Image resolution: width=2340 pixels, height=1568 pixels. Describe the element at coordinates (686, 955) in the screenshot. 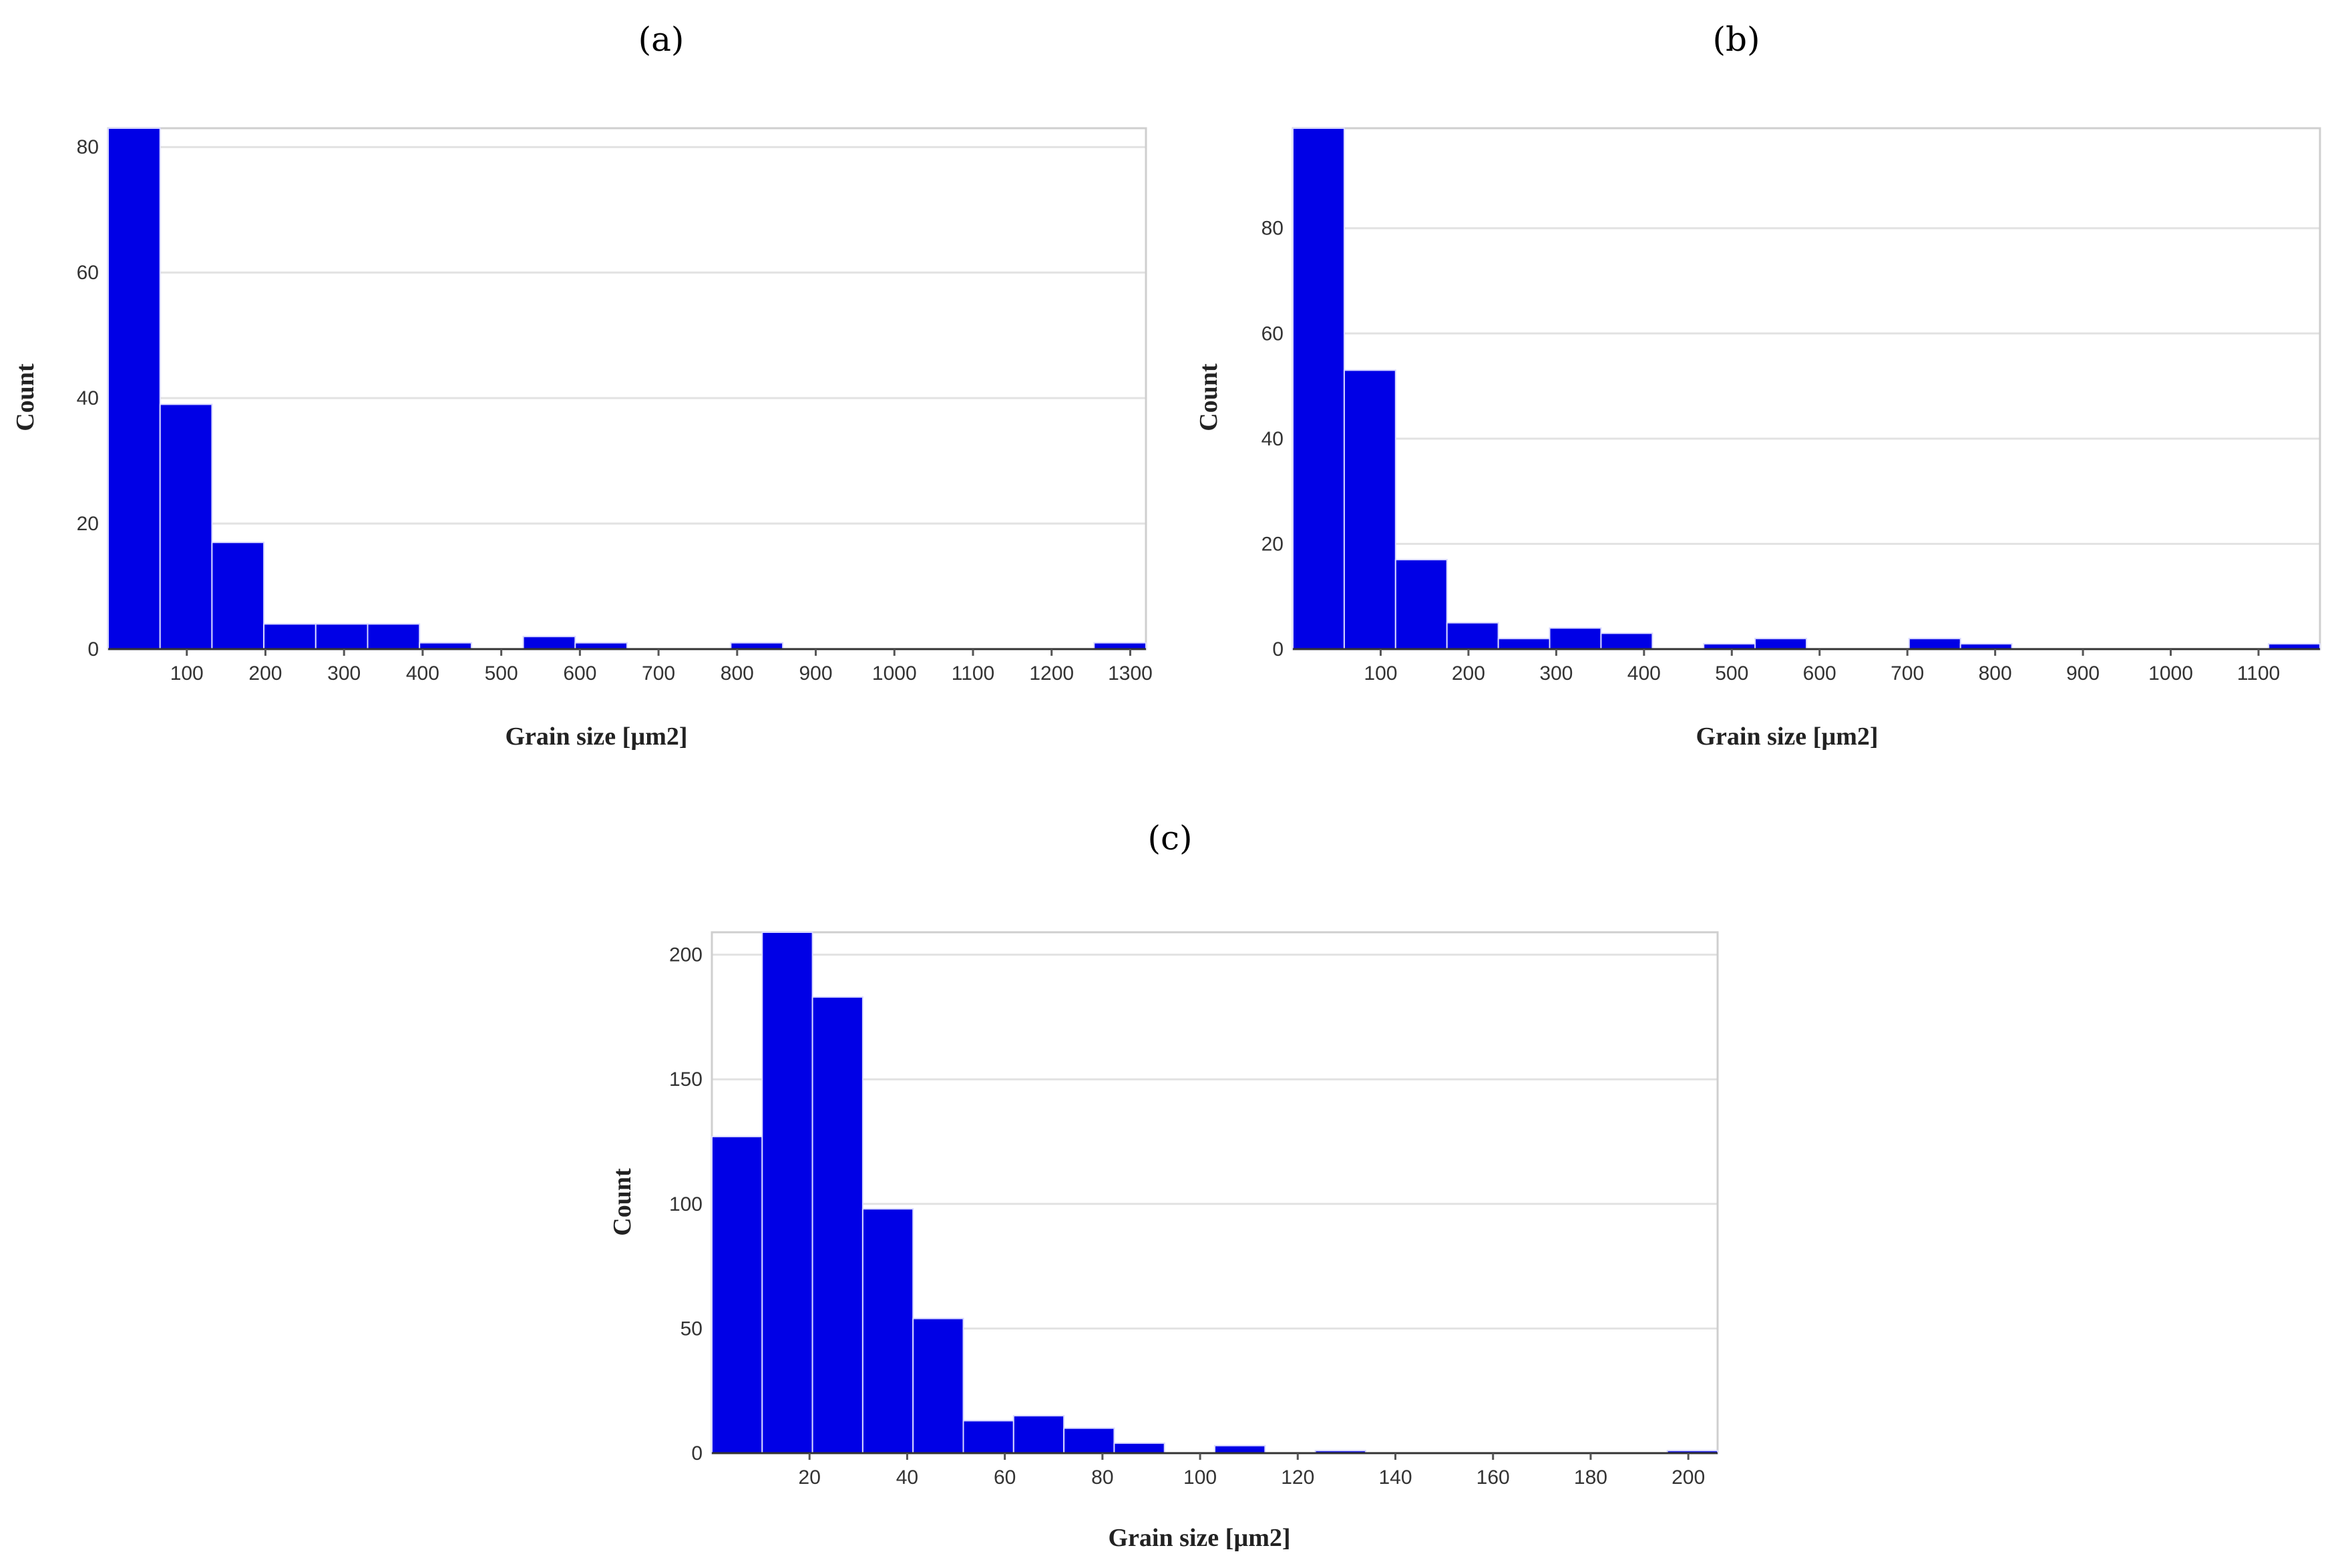

I see `y-tick-label: 200` at that location.